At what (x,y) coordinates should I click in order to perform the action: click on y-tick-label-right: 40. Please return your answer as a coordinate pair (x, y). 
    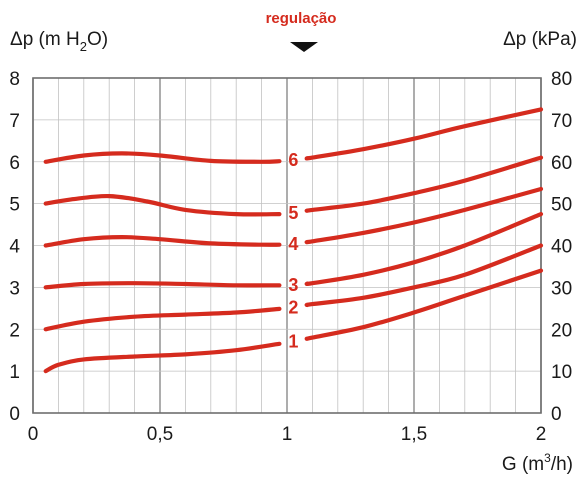
    Looking at the image, I should click on (561, 247).